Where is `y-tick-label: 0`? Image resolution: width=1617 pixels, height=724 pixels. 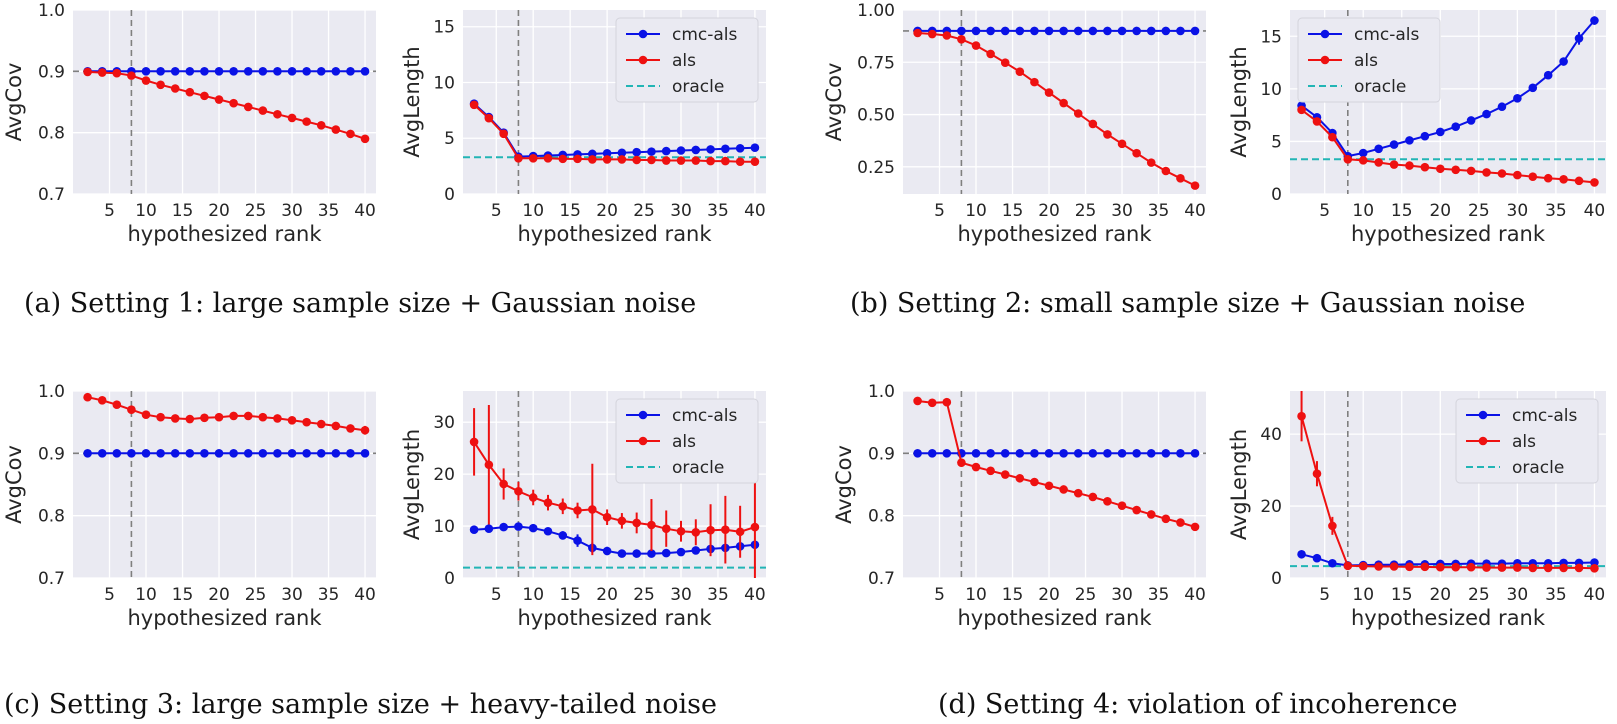 y-tick-label: 0 is located at coordinates (449, 195).